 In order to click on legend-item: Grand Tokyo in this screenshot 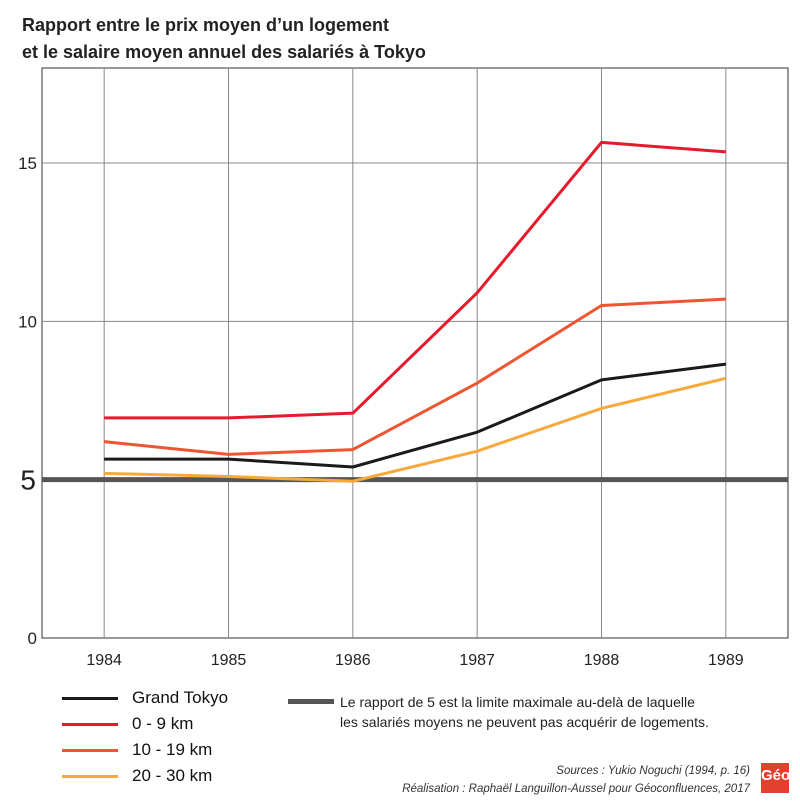, I will do `click(145, 698)`.